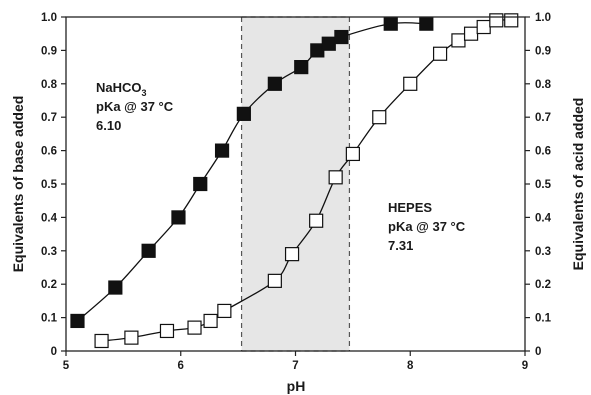 This screenshot has width=591, height=395. Describe the element at coordinates (49, 118) in the screenshot. I see `y-tick-label: 0.7` at that location.